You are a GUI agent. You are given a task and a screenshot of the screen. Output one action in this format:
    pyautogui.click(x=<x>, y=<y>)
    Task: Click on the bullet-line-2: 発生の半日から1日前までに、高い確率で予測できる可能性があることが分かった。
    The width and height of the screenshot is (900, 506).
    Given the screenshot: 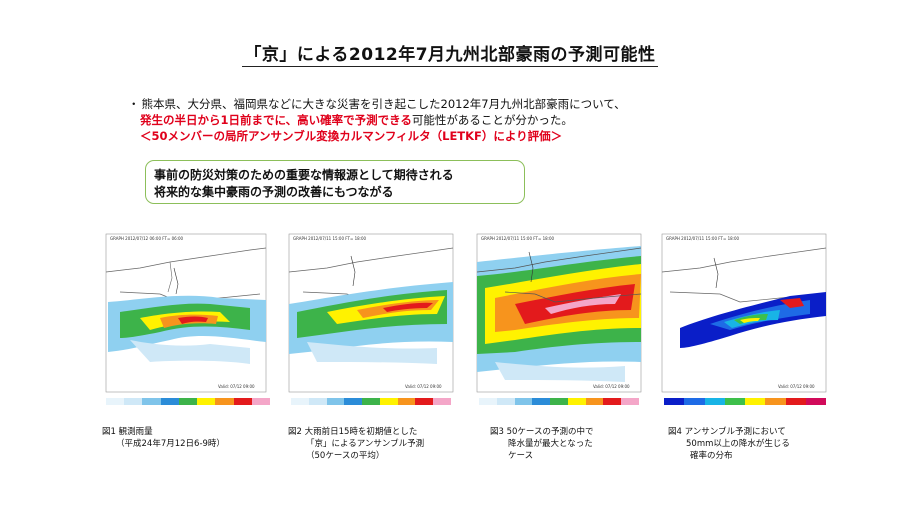 What is the action you would take?
    pyautogui.click(x=377, y=120)
    